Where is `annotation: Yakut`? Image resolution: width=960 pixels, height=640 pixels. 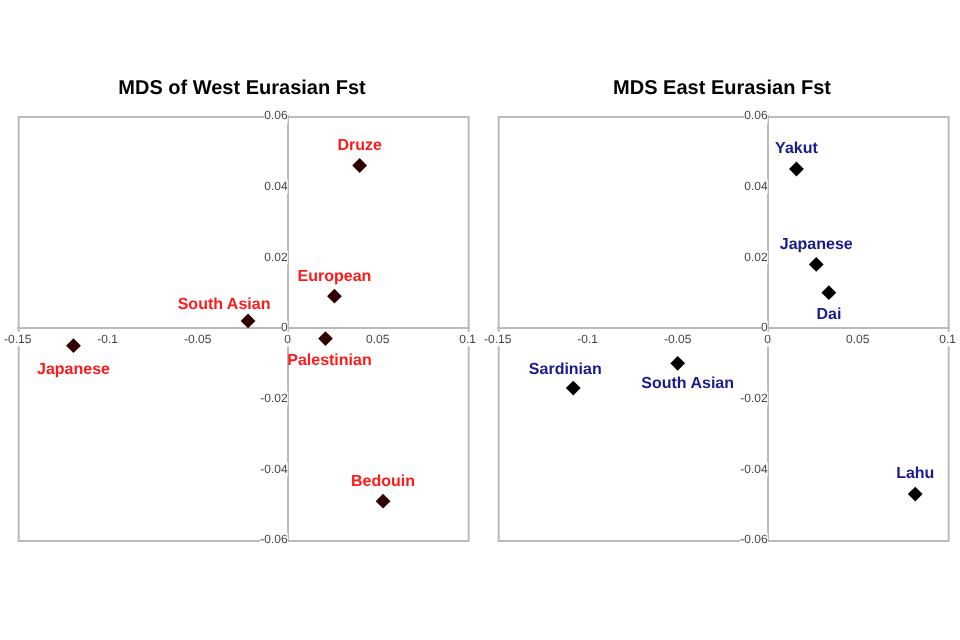
annotation: Yakut is located at coordinates (797, 148).